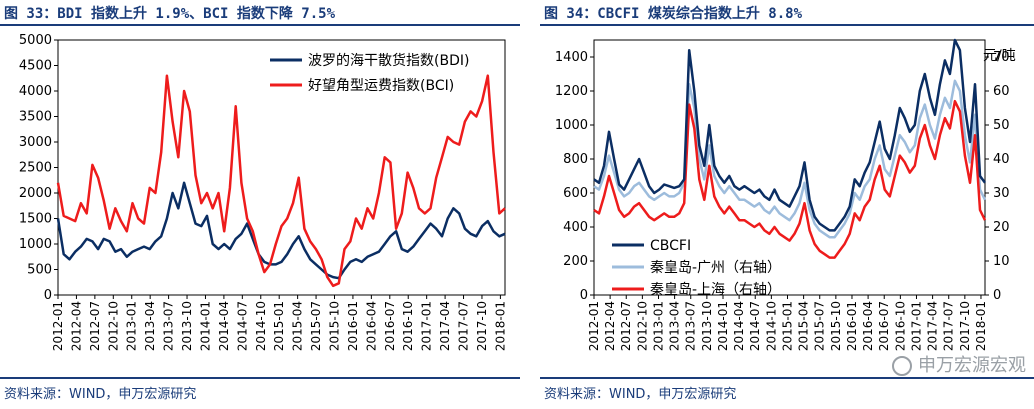  What do you see at coordinates (1001, 125) in the screenshot?
I see `y-right-tick-label: 50` at bounding box center [1001, 125].